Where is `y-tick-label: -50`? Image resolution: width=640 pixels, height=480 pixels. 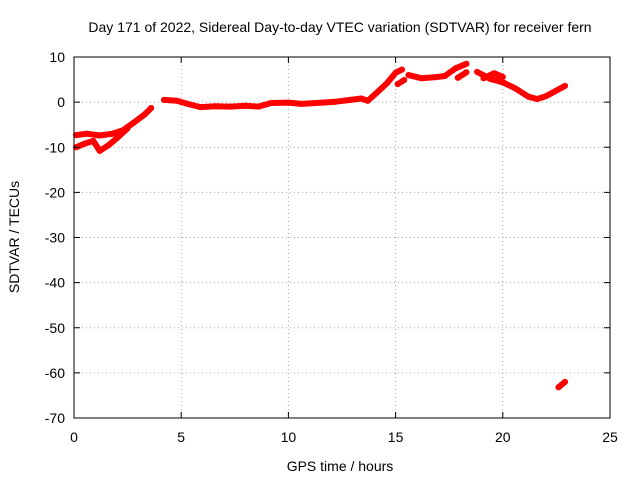 y-tick-label: -50 is located at coordinates (55, 328).